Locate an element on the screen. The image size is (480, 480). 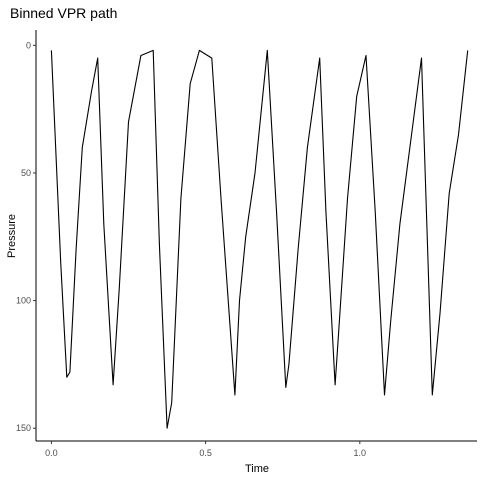
y-tick-label: 100 is located at coordinates (23, 301).